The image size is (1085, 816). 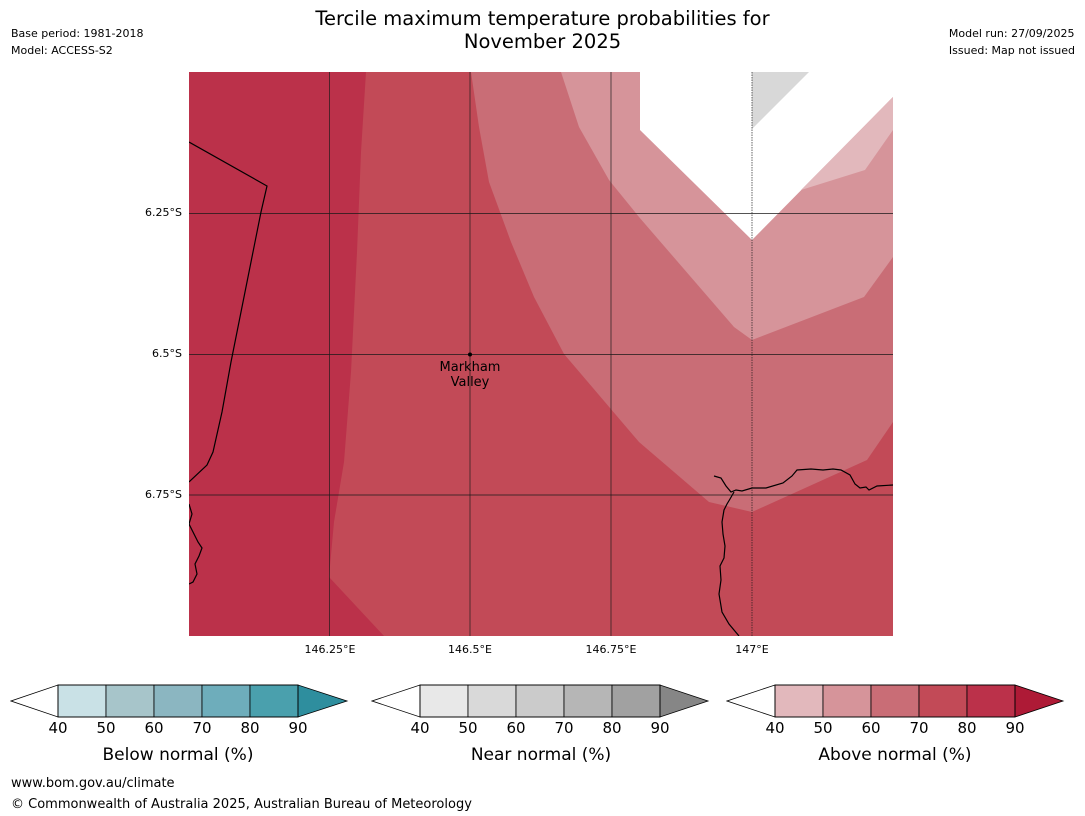 I want to click on model-text: Model: ACCESS-S2, so click(x=62, y=50).